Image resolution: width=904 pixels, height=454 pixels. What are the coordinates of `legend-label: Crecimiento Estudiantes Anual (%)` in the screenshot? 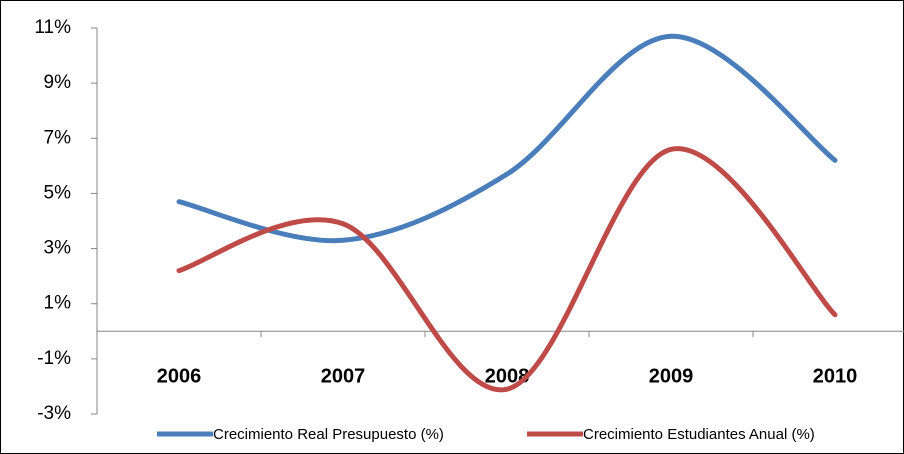 It's located at (699, 434).